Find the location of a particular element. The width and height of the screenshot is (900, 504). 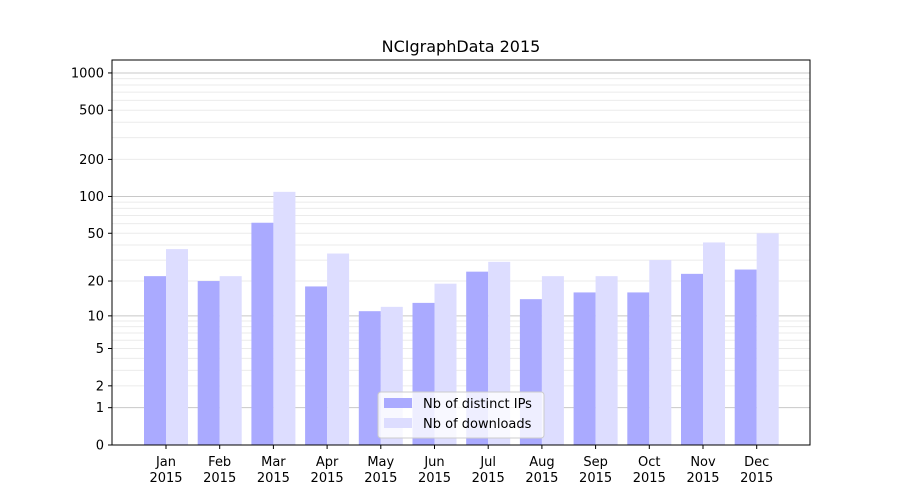

y-tick-label: 50 is located at coordinates (95, 234).